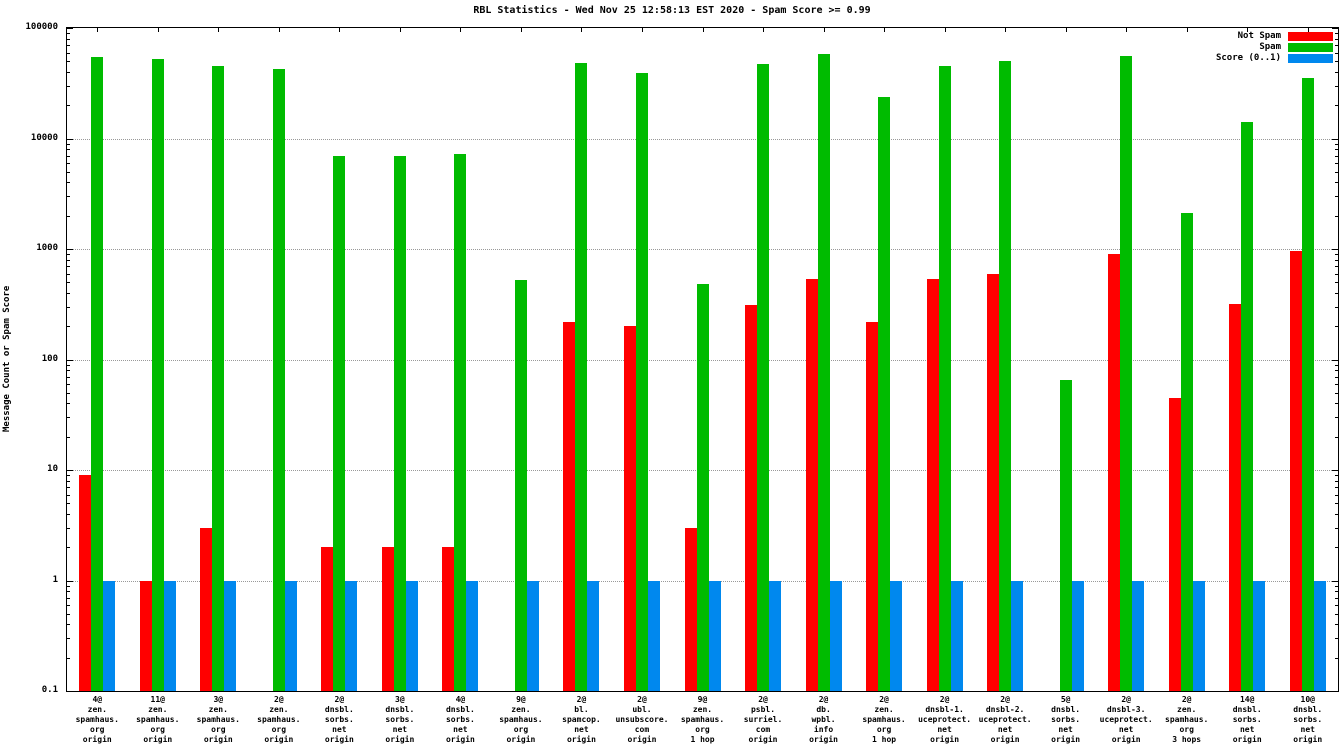 The image size is (1344, 756). Describe the element at coordinates (49, 690) in the screenshot. I see `y-tick-label: 0.1` at that location.